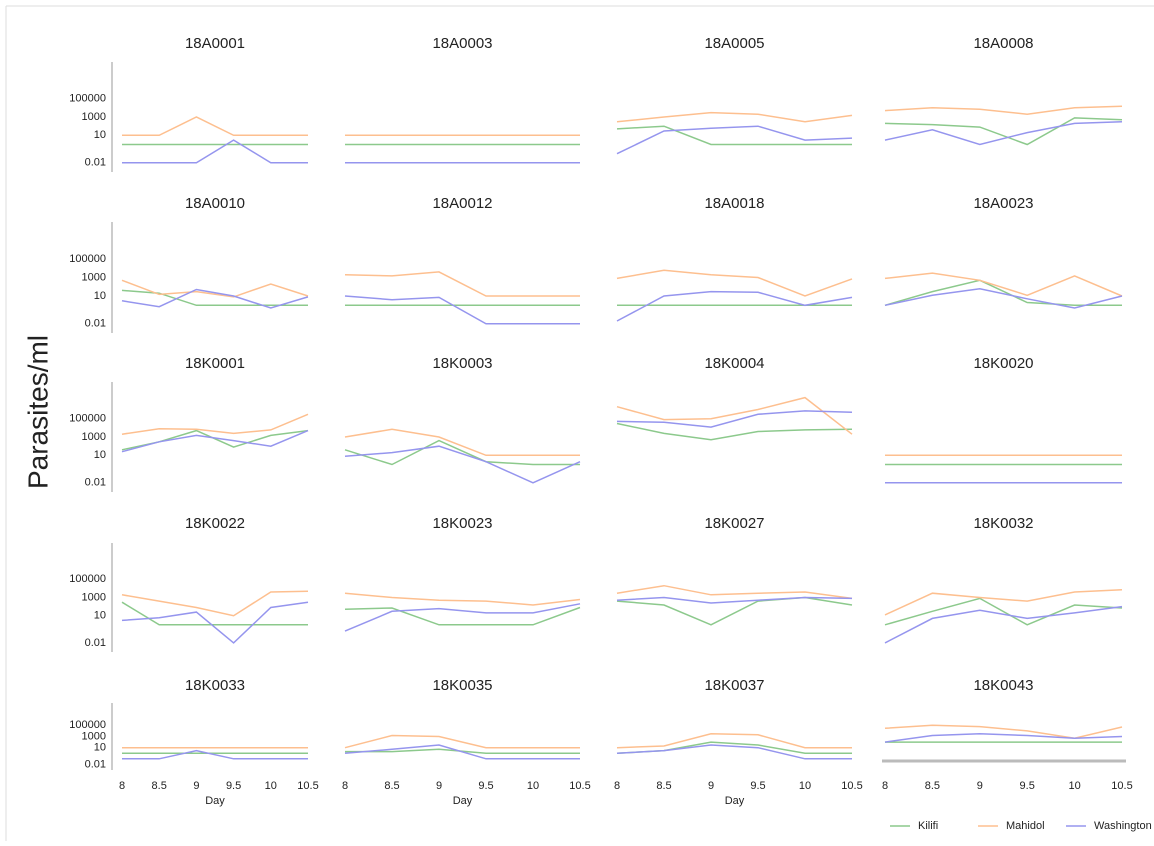 Image resolution: width=1154 pixels, height=846 pixels. Describe the element at coordinates (1003, 203) in the screenshot. I see `panel-title: 18A0023` at that location.